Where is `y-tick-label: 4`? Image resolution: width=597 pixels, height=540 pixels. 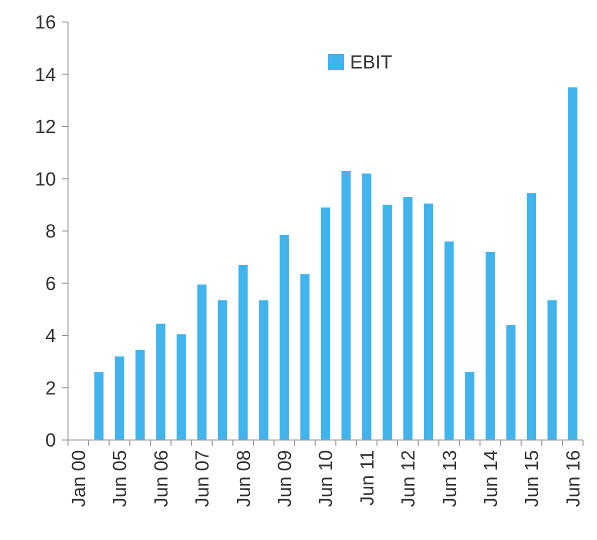 y-tick-label: 4 is located at coordinates (50, 337).